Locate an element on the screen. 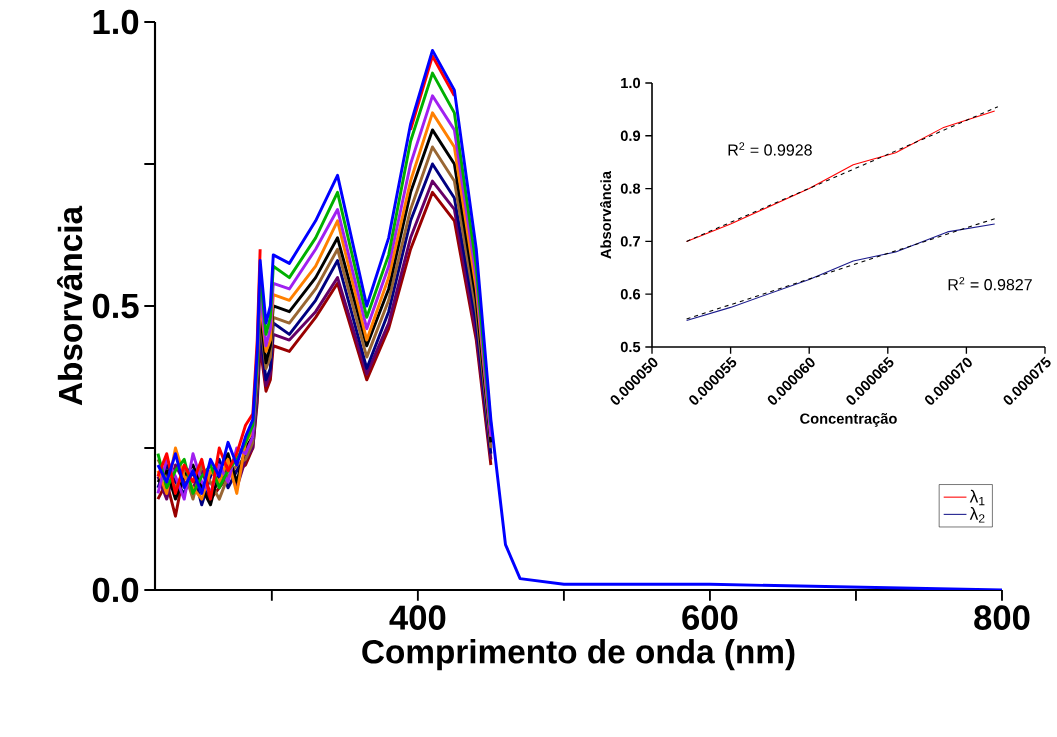 The width and height of the screenshot is (1057, 737). x-tick-label: 800 is located at coordinates (1002, 617).